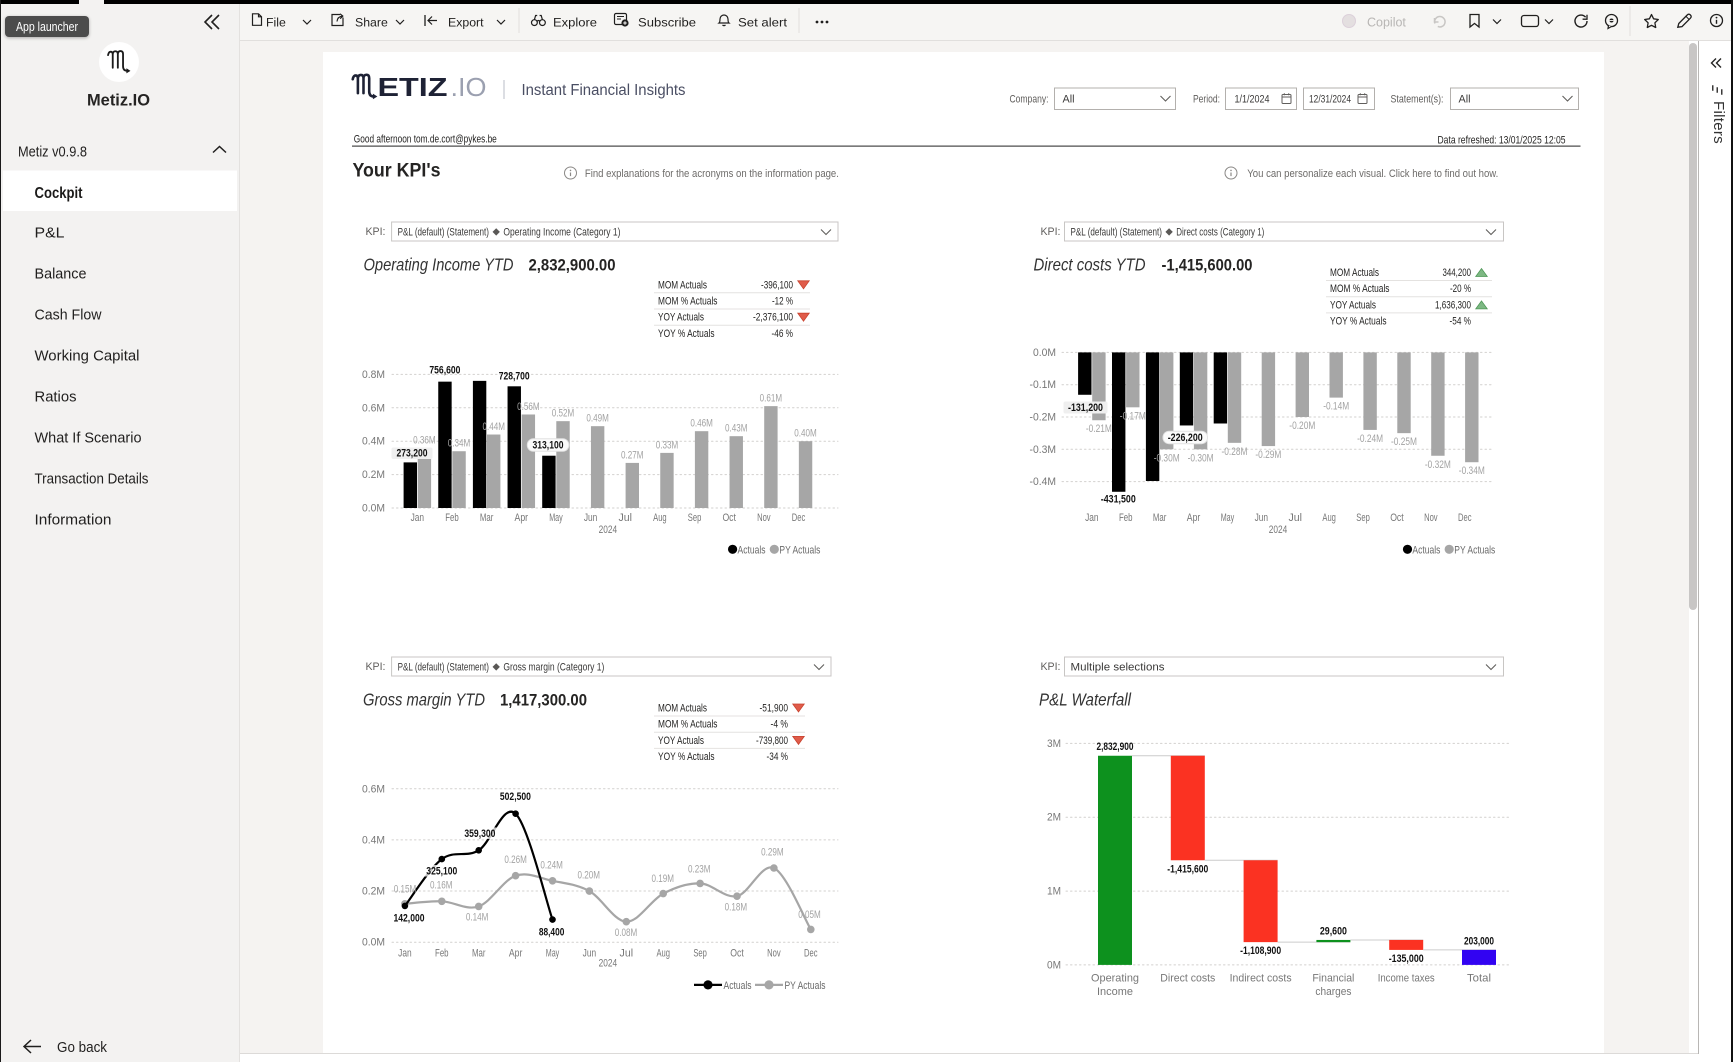  Describe the element at coordinates (477, 917) in the screenshot. I see `svg-text: 0.14M` at that location.